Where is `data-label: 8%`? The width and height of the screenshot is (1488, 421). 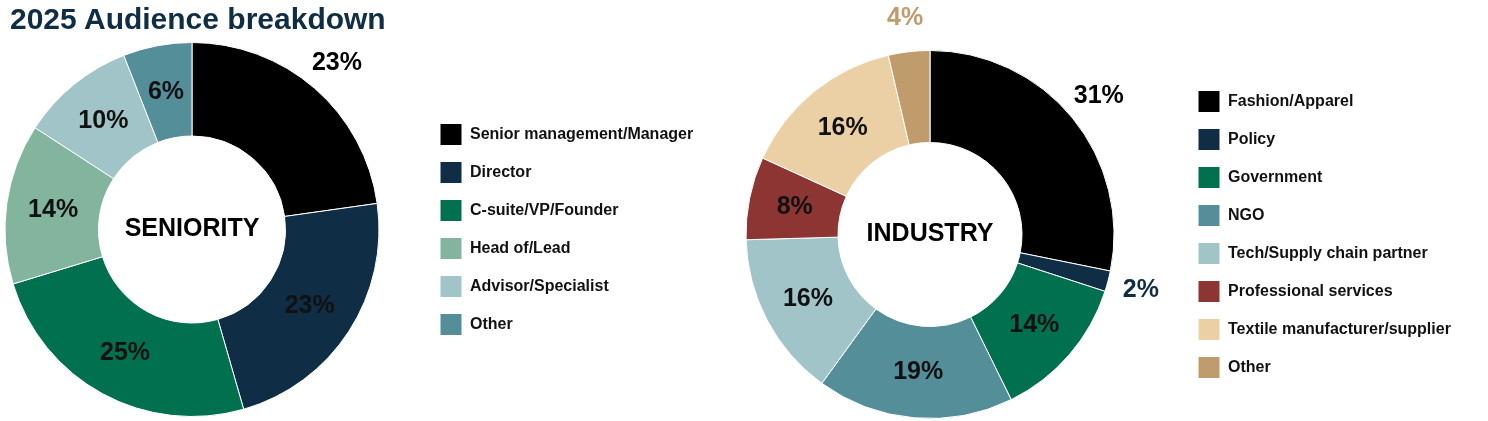
data-label: 8% is located at coordinates (794, 204).